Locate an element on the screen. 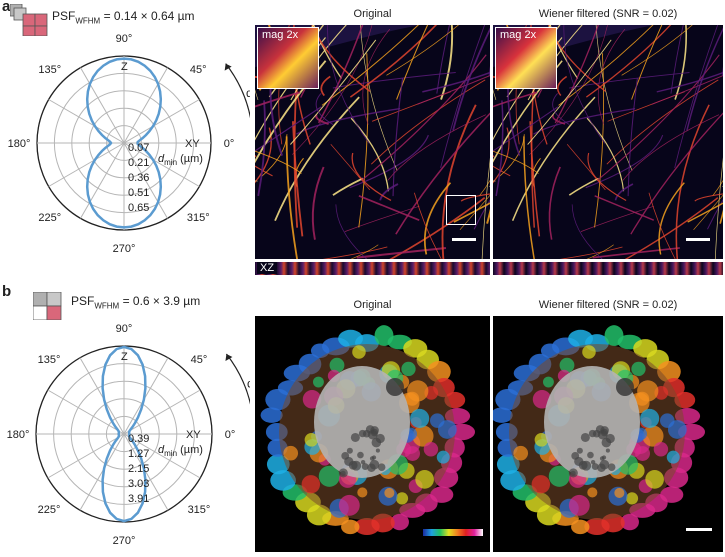 Image resolution: width=725 pixels, height=557 pixels. psf-grid-b-svg is located at coordinates (47, 306).